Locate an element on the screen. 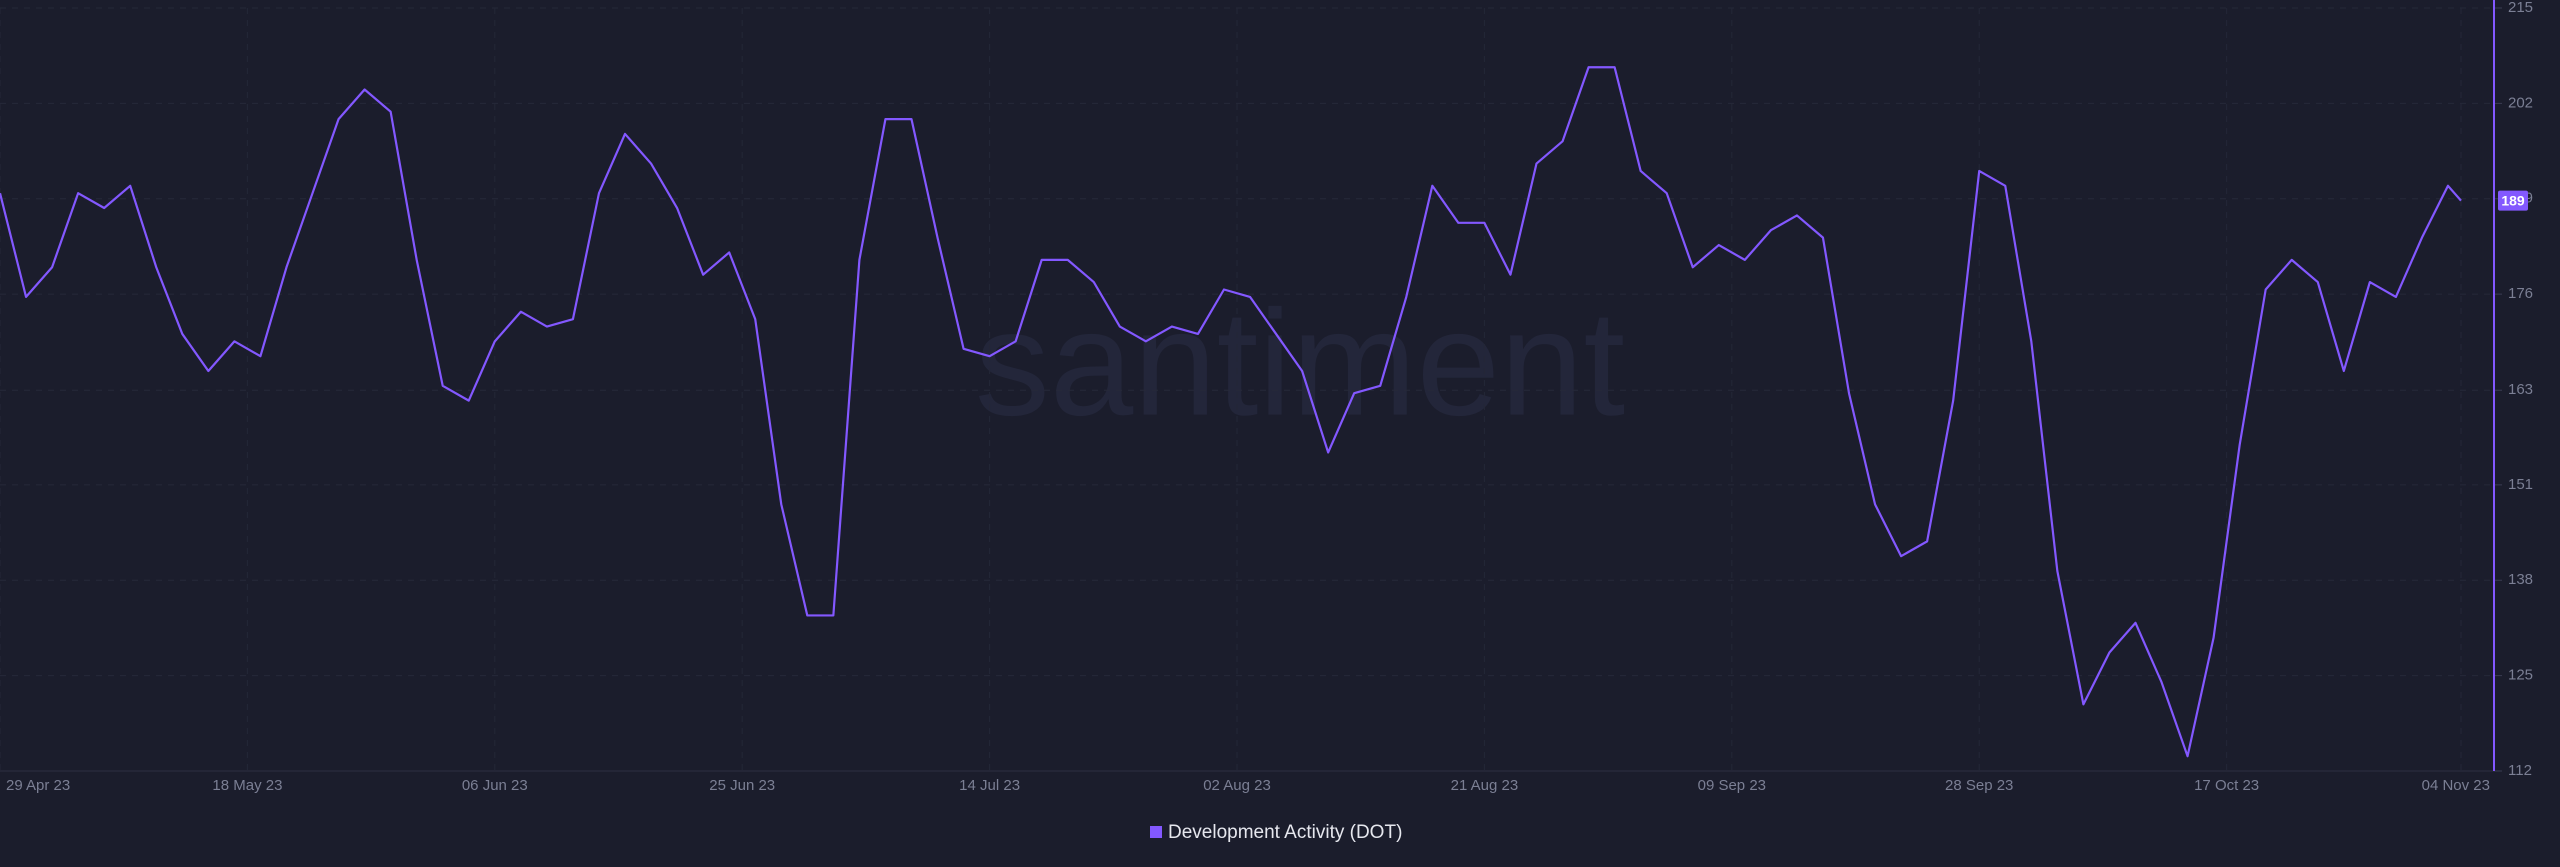  x-tick-label: 29 Apr 23 is located at coordinates (38, 785).